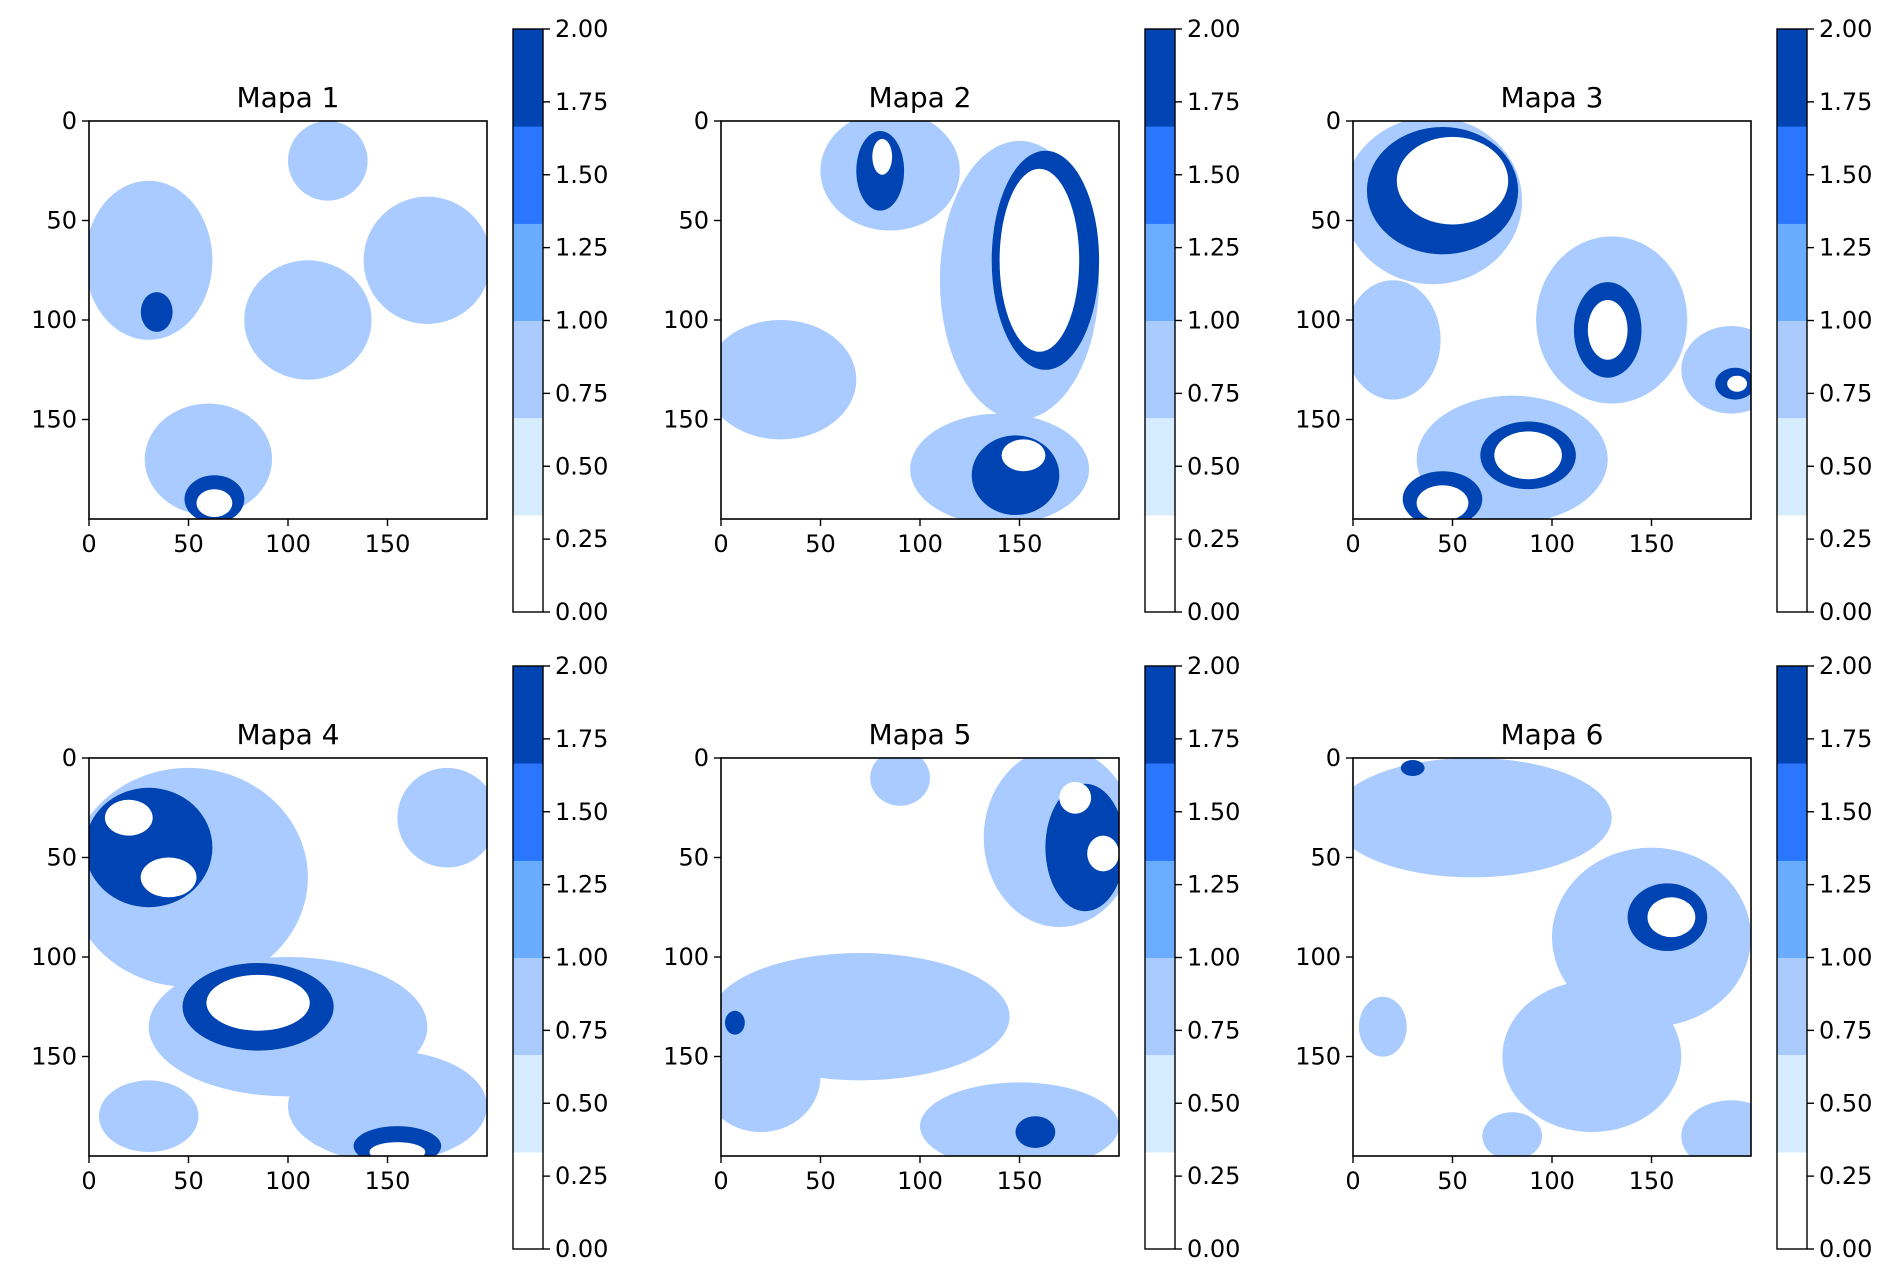 This screenshot has height=1281, width=1898. What do you see at coordinates (1552, 97) in the screenshot?
I see `map-title: Mapa 3` at bounding box center [1552, 97].